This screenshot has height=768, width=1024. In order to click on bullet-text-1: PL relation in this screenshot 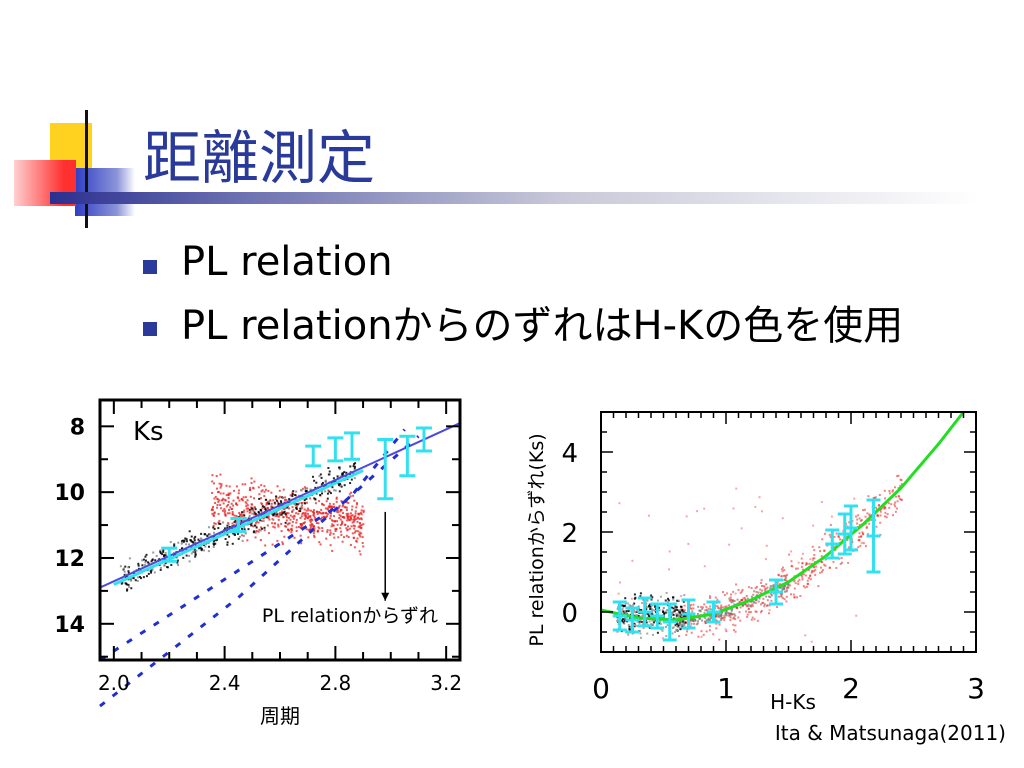, I will do `click(287, 262)`.